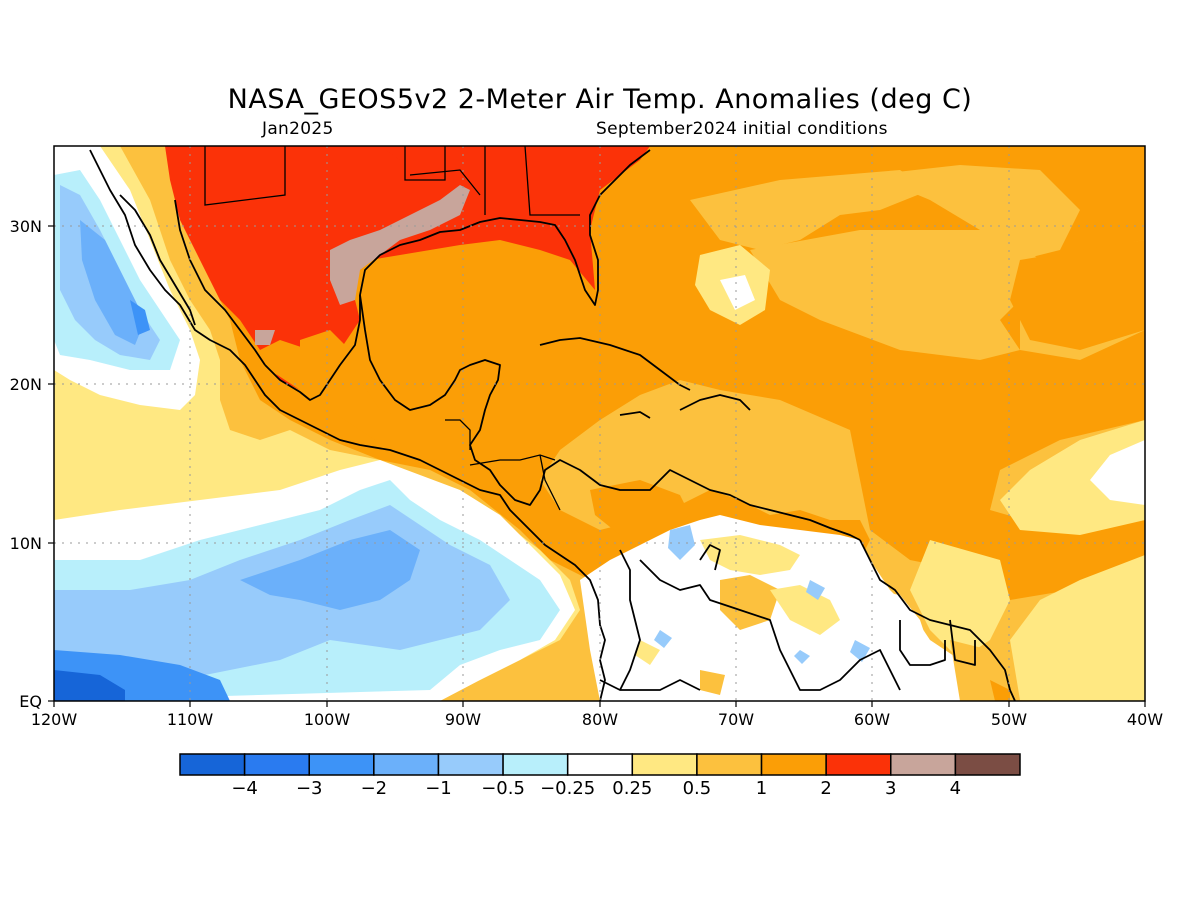 This screenshot has width=1200, height=900. What do you see at coordinates (374, 788) in the screenshot?
I see `colorbar-label: −2` at bounding box center [374, 788].